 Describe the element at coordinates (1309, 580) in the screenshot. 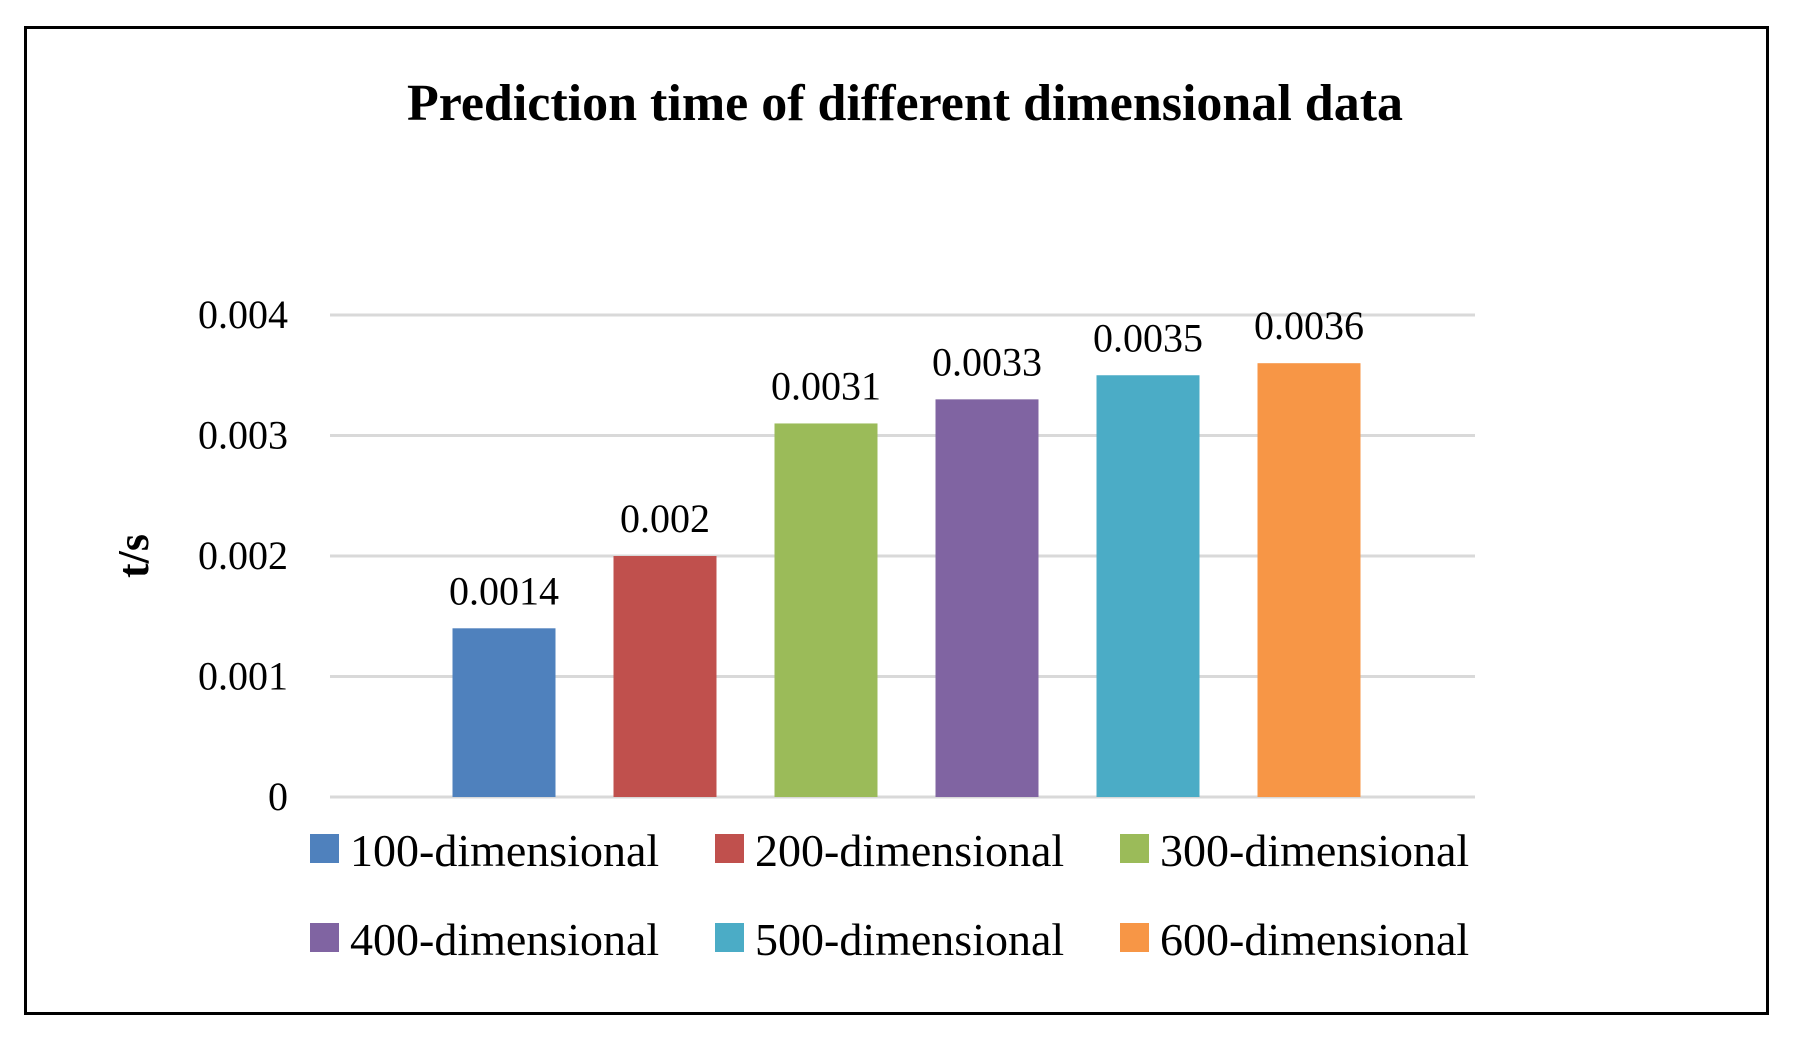

I see `bar-600-dimensional` at that location.